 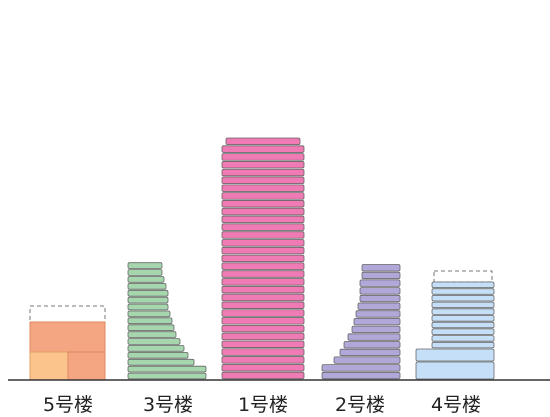 I want to click on building-3-label: 3号楼, so click(x=168, y=405).